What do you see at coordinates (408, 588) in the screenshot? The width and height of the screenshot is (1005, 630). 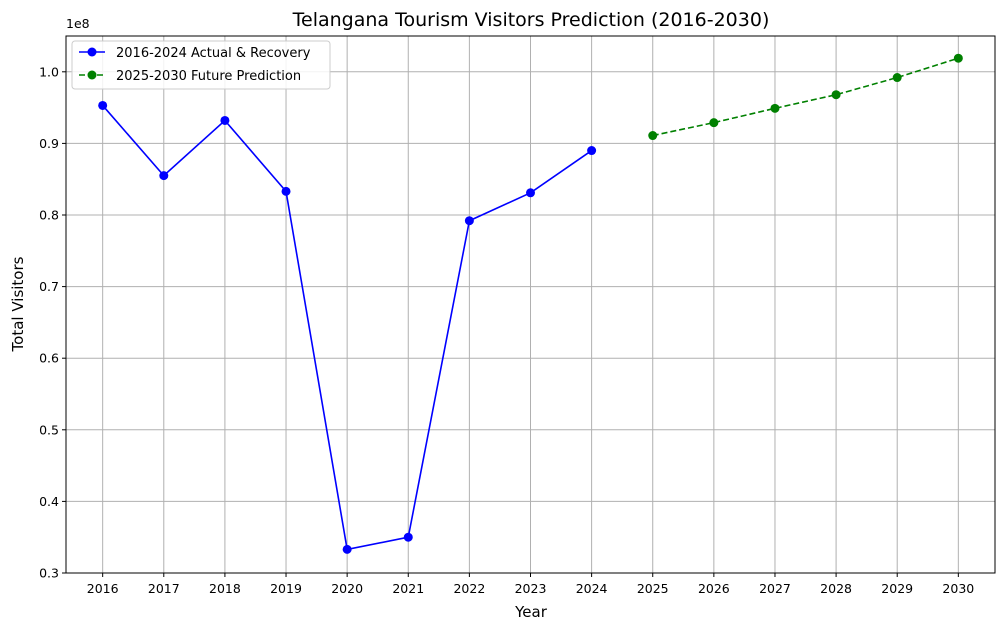 I see `x-tick-label: 2021` at bounding box center [408, 588].